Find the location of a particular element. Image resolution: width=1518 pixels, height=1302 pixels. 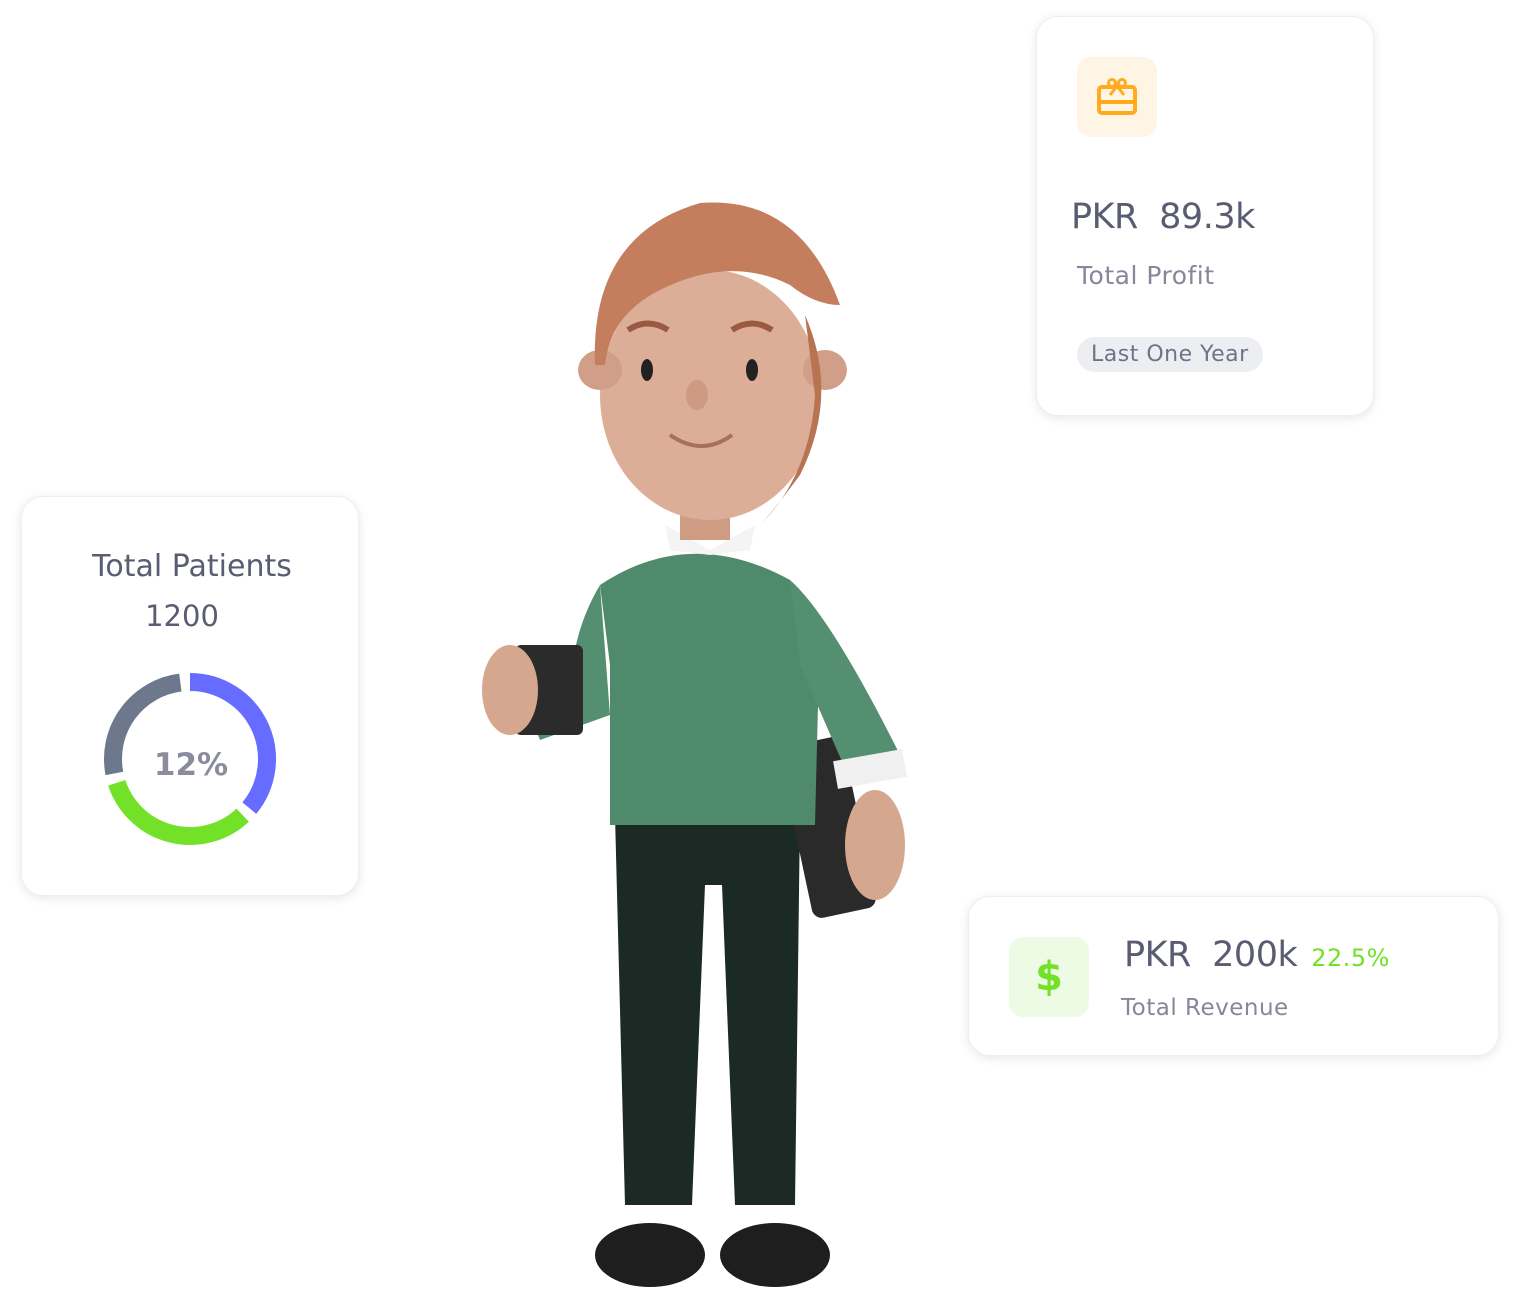

patients-donut-chart: 12% is located at coordinates (190, 759).